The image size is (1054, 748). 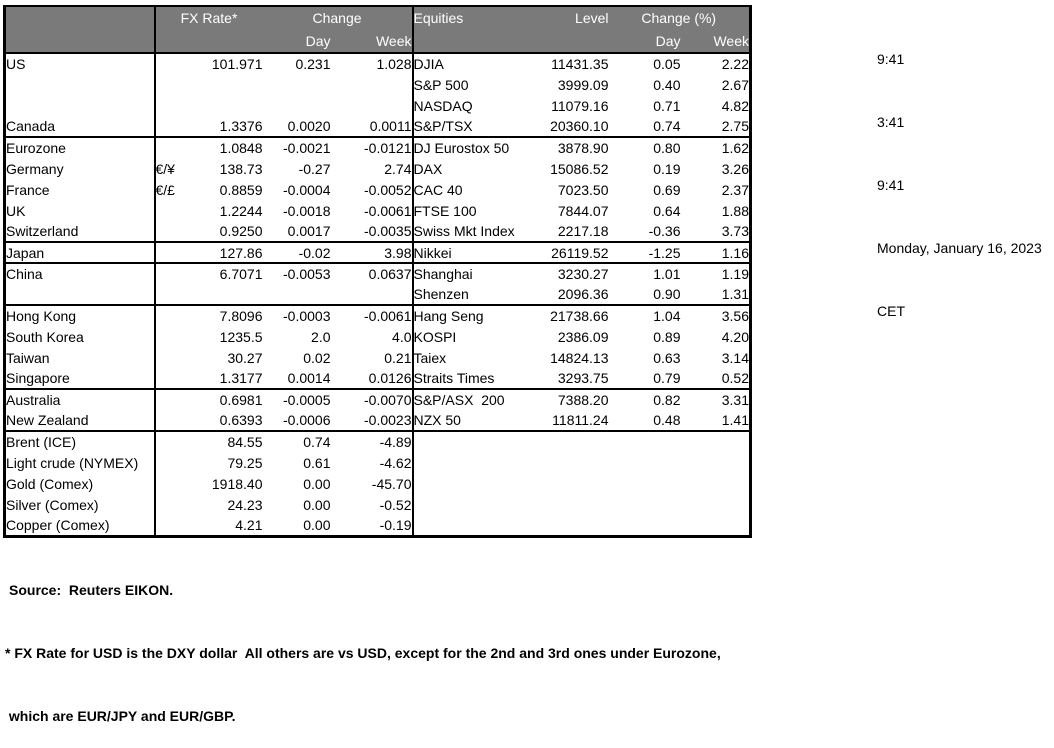 What do you see at coordinates (477, 420) in the screenshot?
I see `equity-name-cell: NZX 50` at bounding box center [477, 420].